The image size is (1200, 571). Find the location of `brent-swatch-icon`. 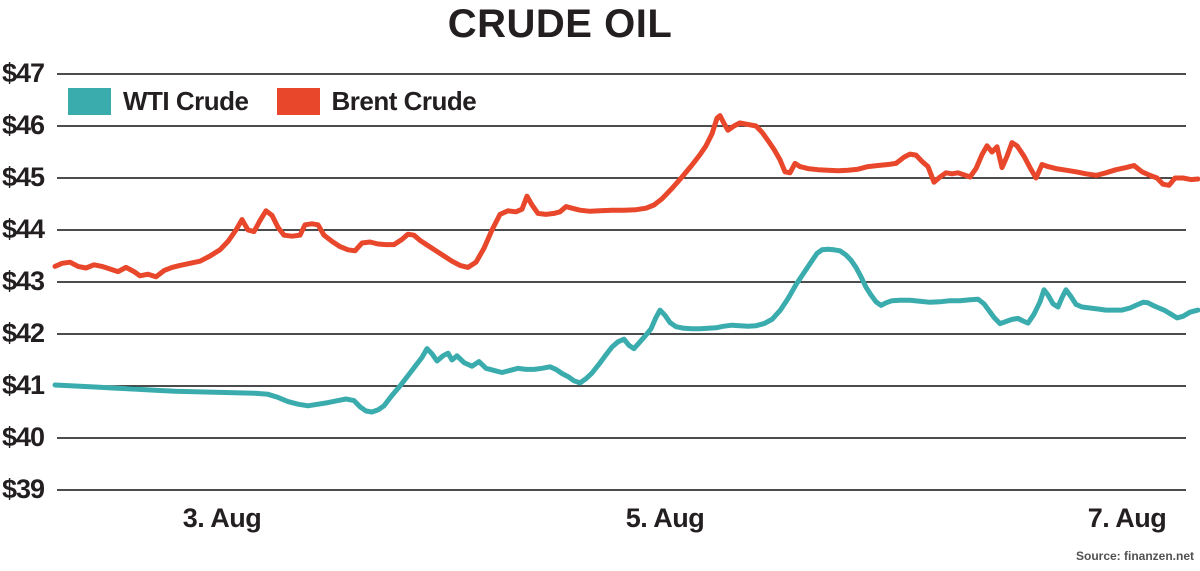

brent-swatch-icon is located at coordinates (298, 101).